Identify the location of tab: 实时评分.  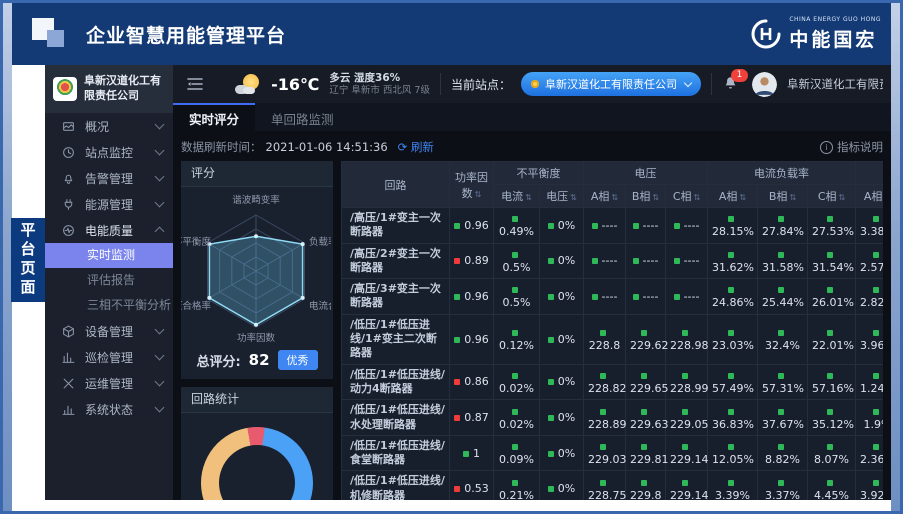
(214, 117).